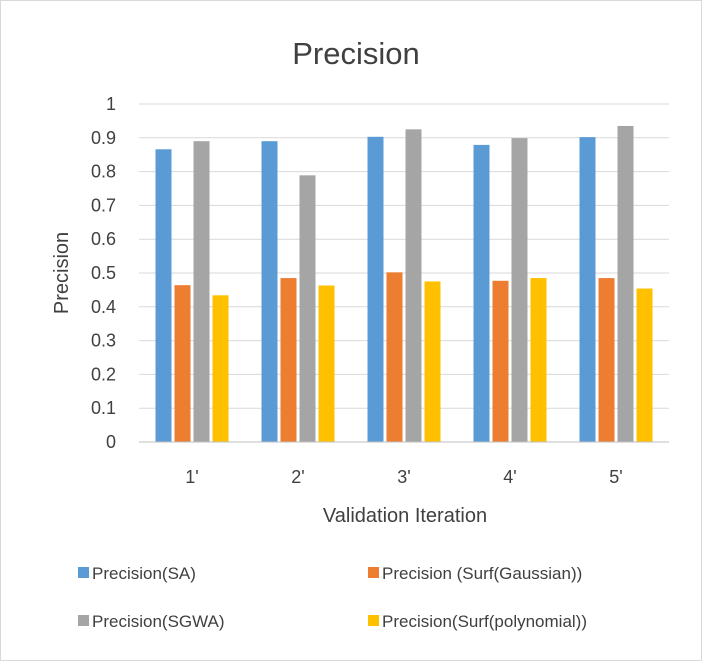 The image size is (702, 661). Describe the element at coordinates (103, 307) in the screenshot. I see `y-tick-label: 0.4` at that location.